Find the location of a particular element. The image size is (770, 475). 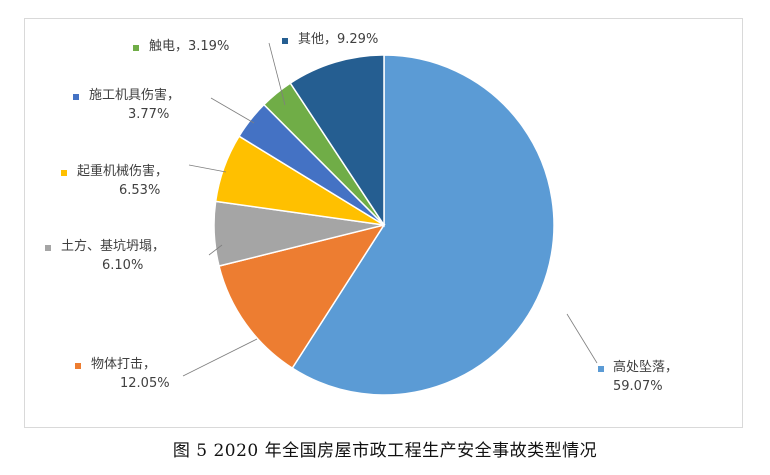

slice-value-label: 6.53% is located at coordinates (139, 190).